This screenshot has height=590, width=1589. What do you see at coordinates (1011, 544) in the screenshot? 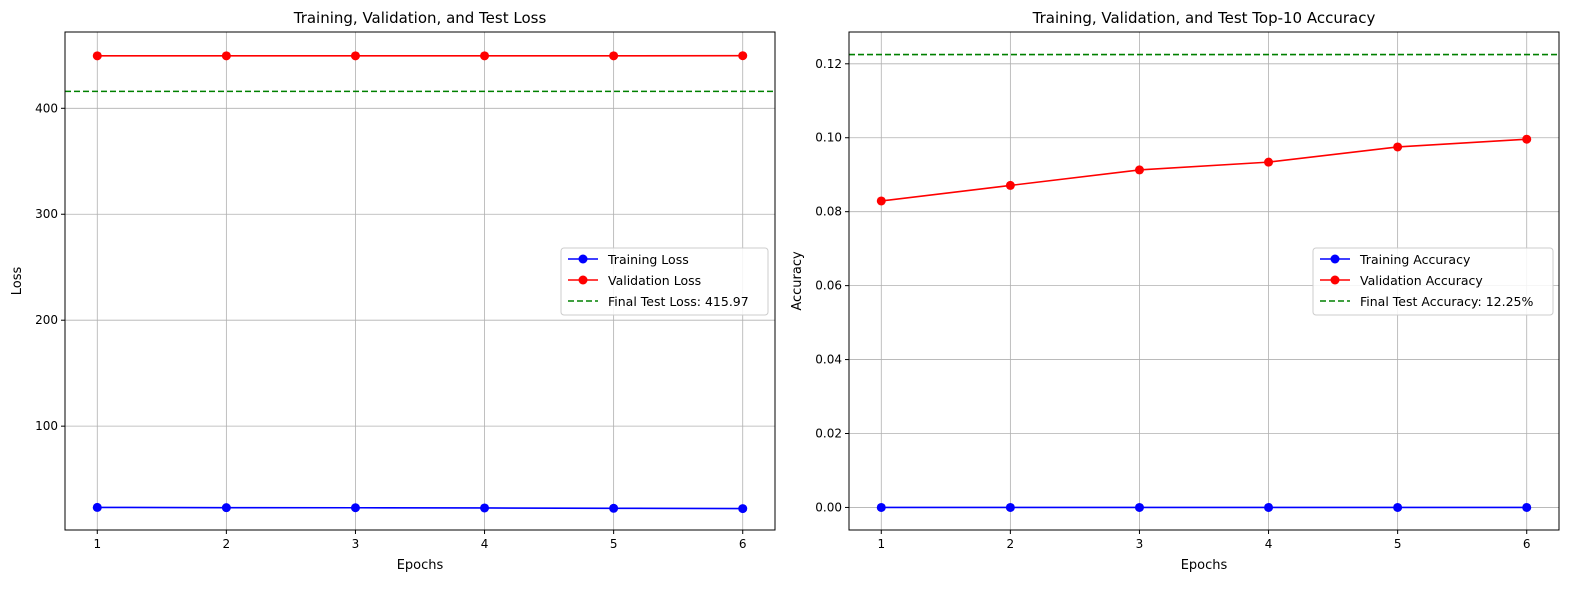
I see `accuracy-x-tick-label: 2` at bounding box center [1011, 544].